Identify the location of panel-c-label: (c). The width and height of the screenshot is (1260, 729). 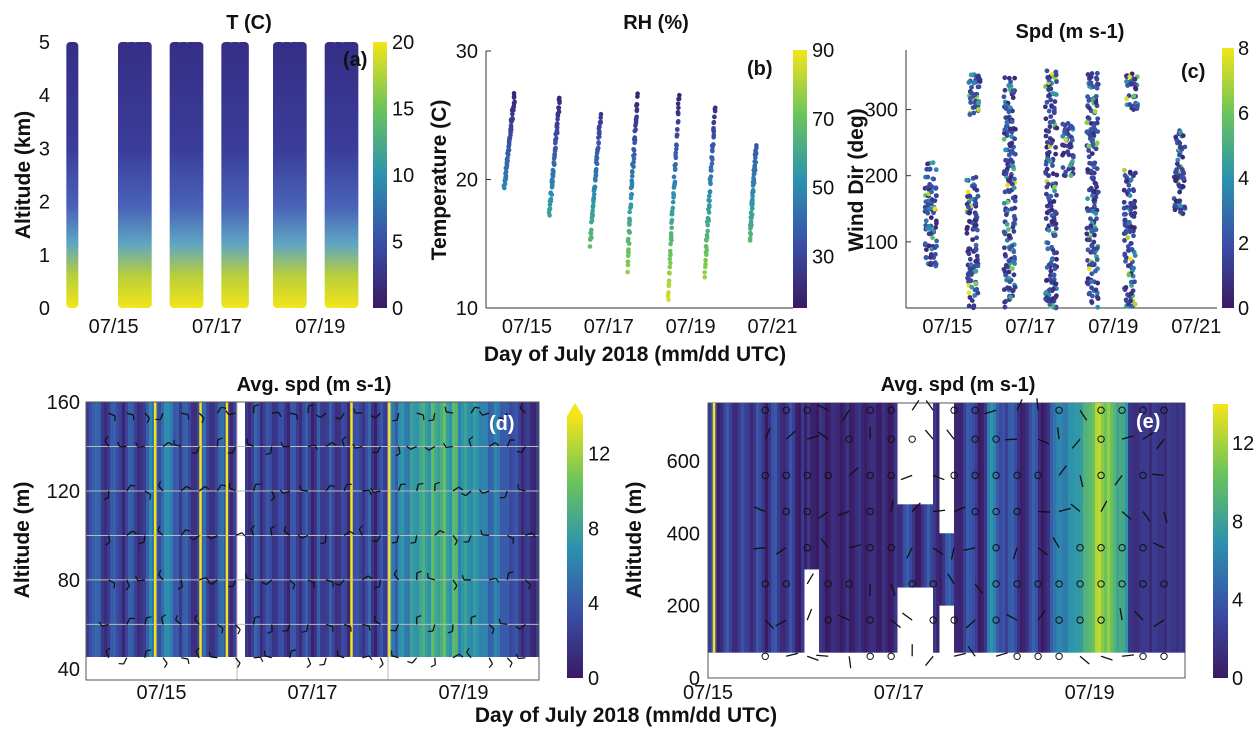
(1193, 72).